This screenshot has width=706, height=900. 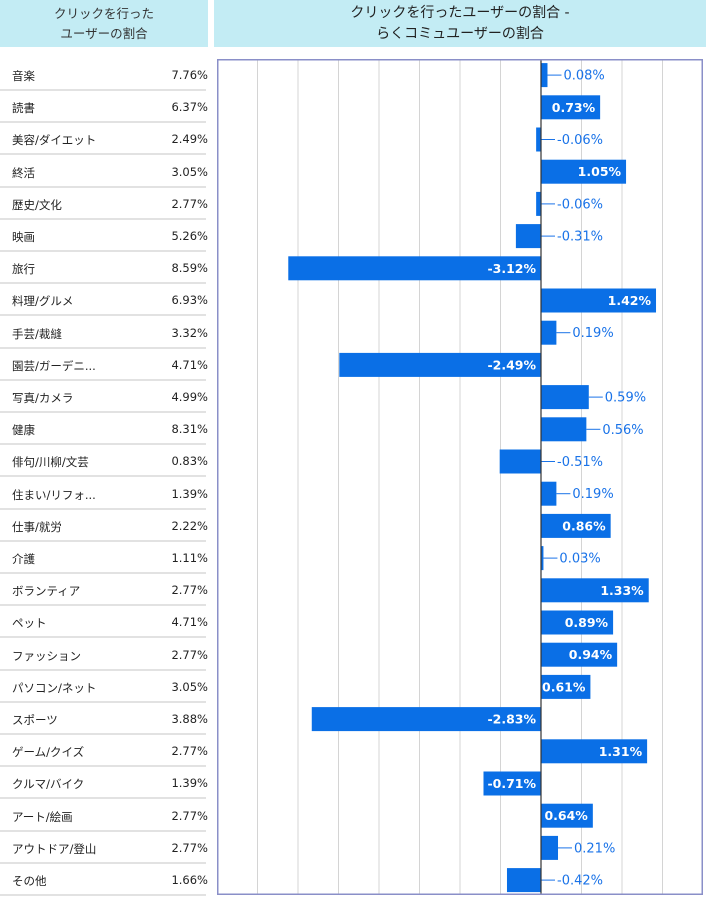 What do you see at coordinates (107, 494) in the screenshot?
I see `table-row: 住まい/リフォ... 1.39%` at bounding box center [107, 494].